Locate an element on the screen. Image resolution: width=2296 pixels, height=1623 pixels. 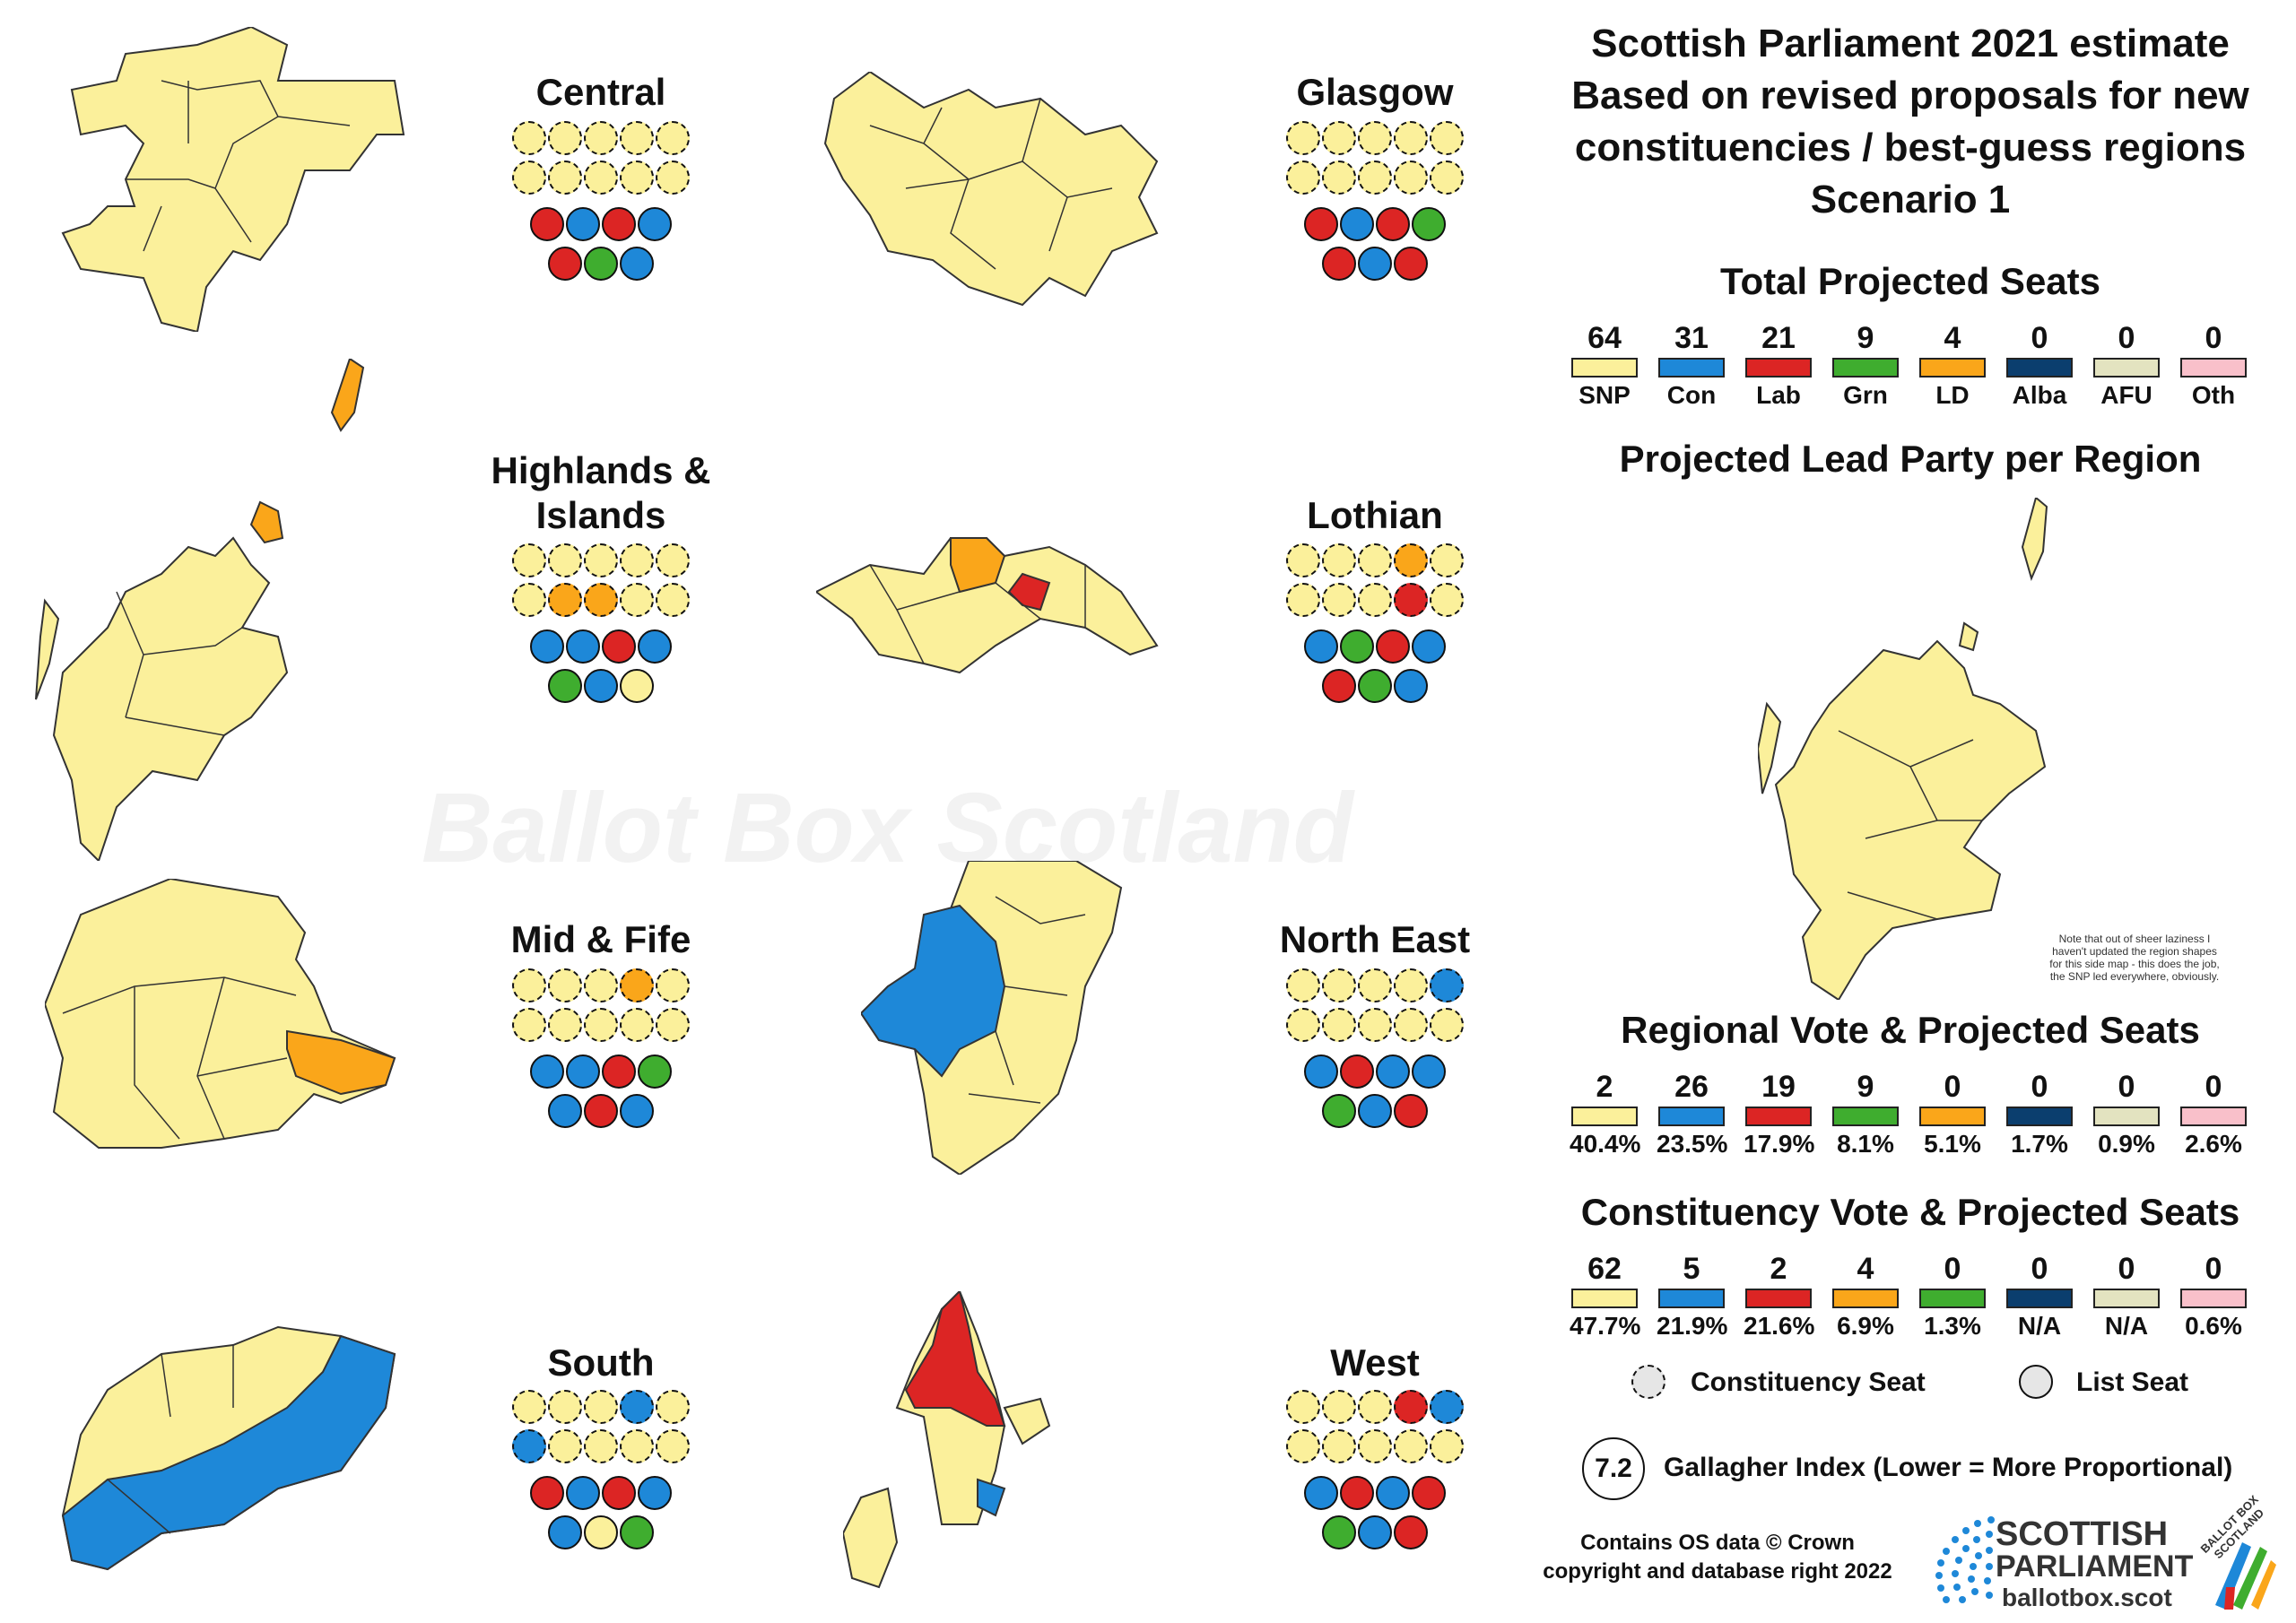
vote-share: 1.3% is located at coordinates (1952, 1326).